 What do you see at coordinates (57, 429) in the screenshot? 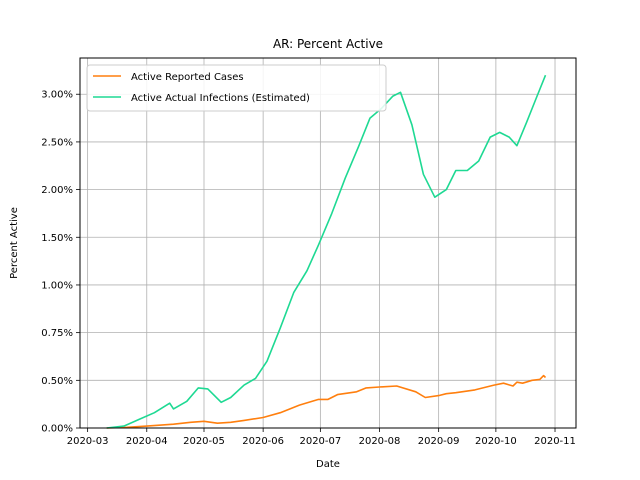
I see `y-tick-label: 0.00%` at bounding box center [57, 429].